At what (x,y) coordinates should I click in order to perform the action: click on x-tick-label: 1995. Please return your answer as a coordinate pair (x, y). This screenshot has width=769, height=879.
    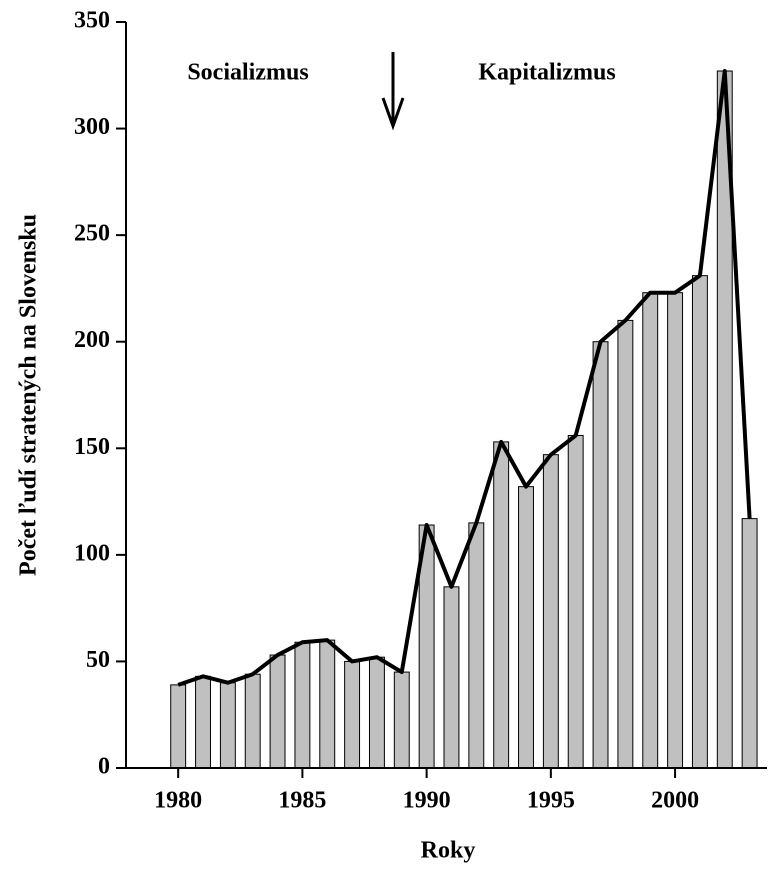
    Looking at the image, I should click on (551, 801).